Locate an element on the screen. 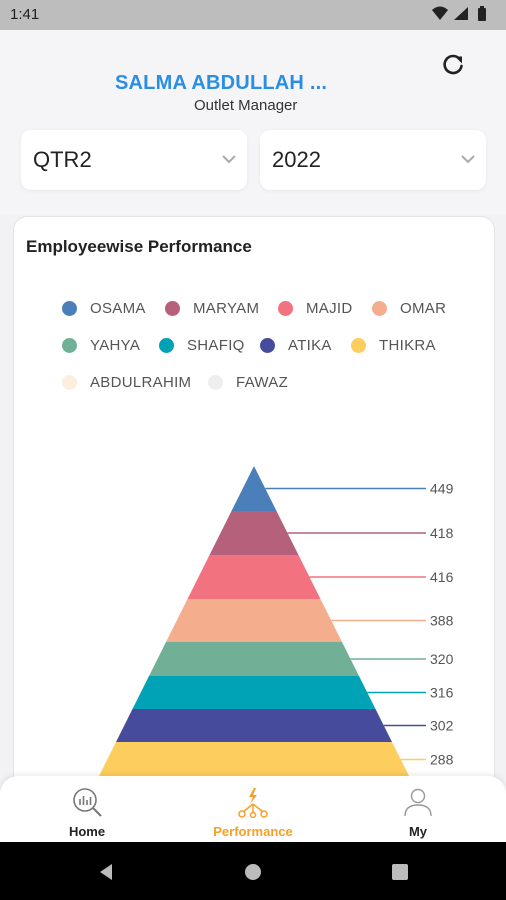 Image resolution: width=506 pixels, height=900 pixels. battery-icon is located at coordinates (482, 13).